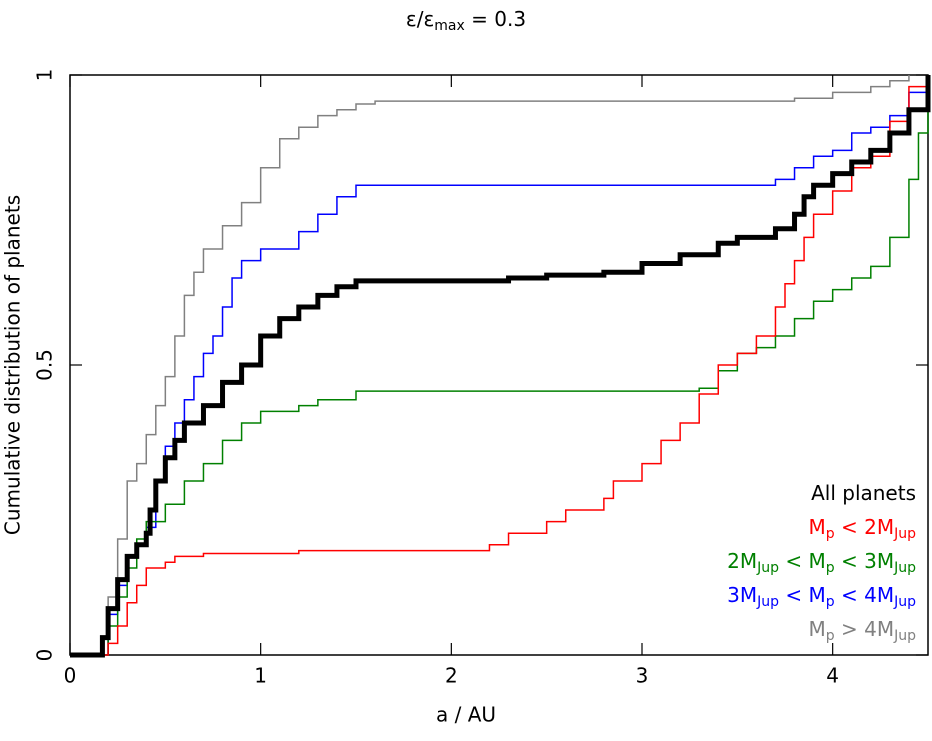 Image resolution: width=932 pixels, height=741 pixels. I want to click on legend-entry: 2MJup < Mp < 3MJup, so click(821, 563).